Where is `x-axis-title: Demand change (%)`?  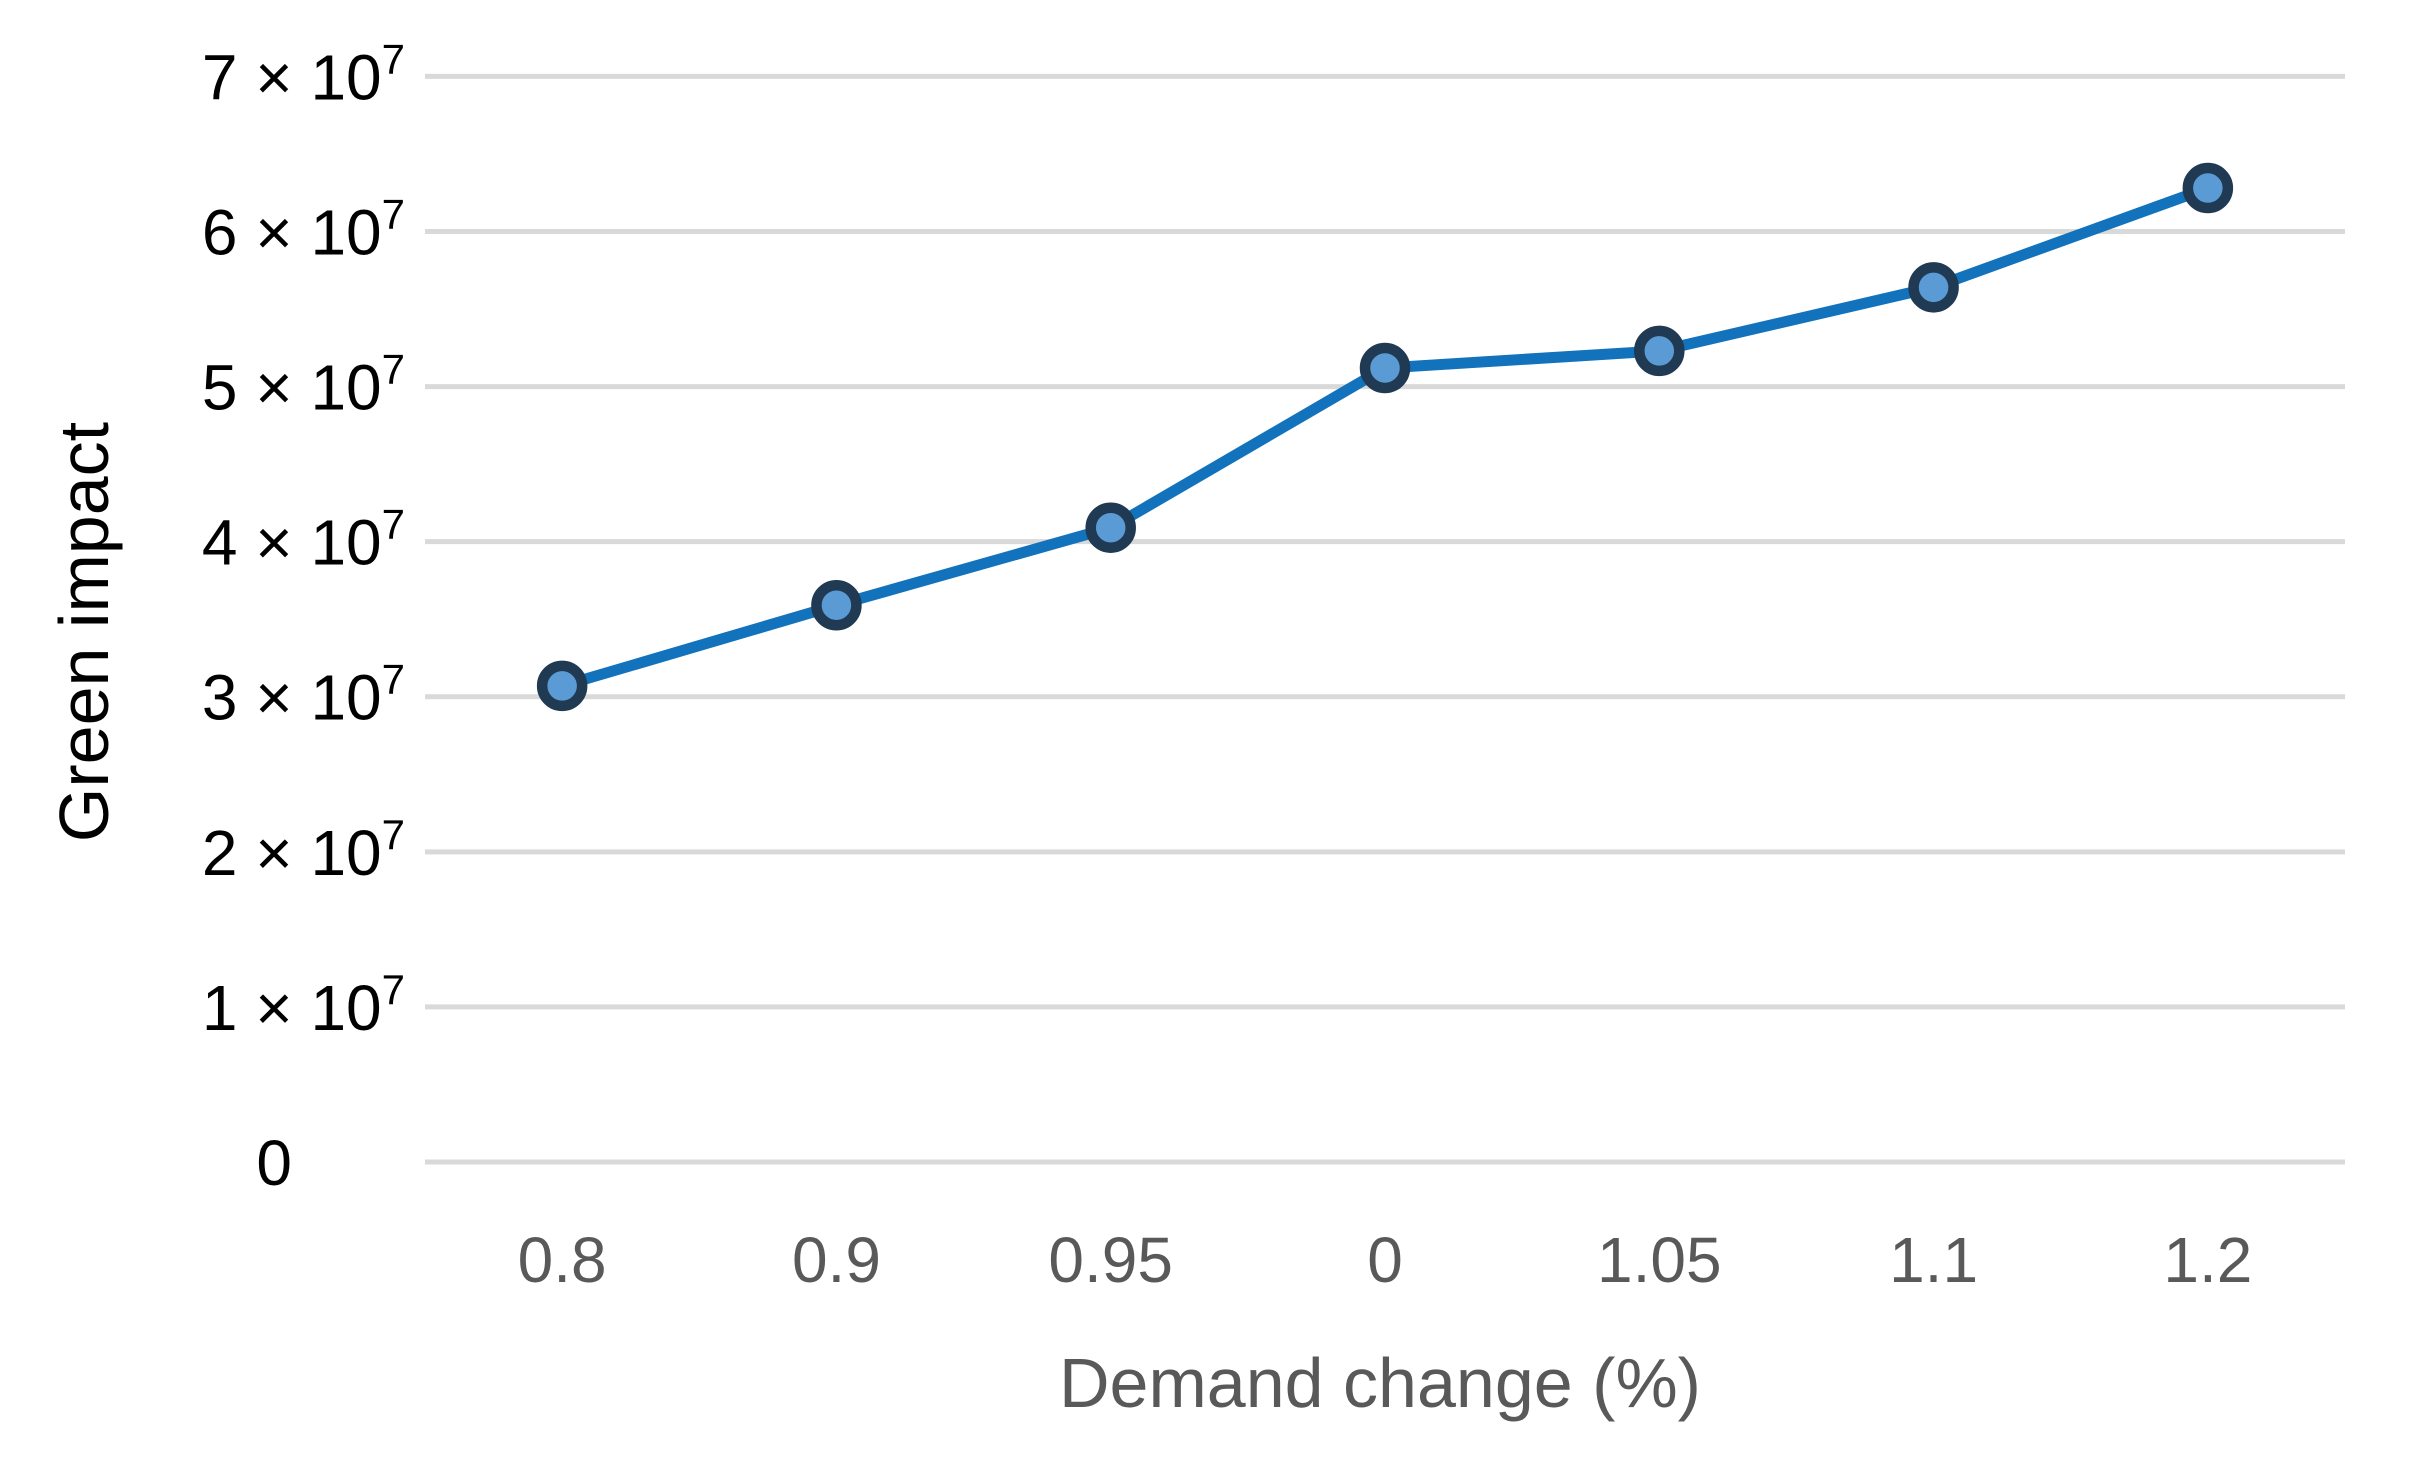 x-axis-title: Demand change (%) is located at coordinates (1380, 1383).